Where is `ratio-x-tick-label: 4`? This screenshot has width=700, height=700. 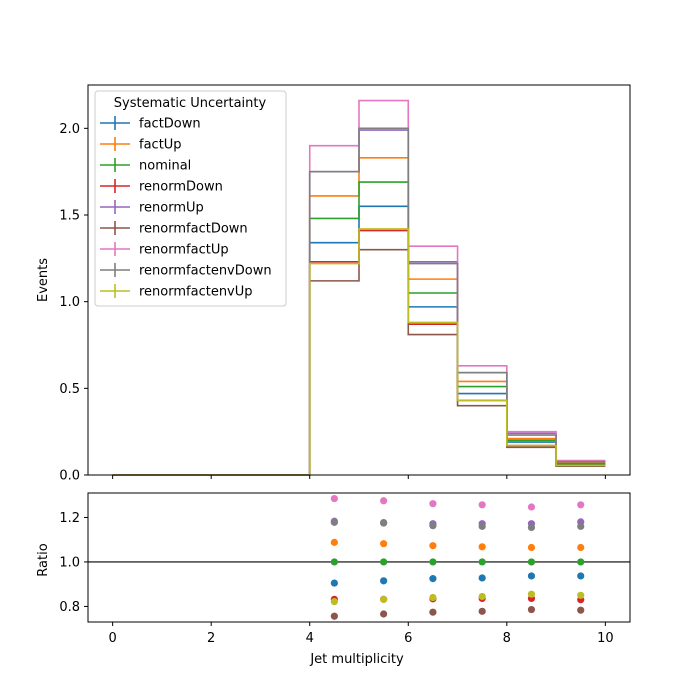 ratio-x-tick-label: 4 is located at coordinates (310, 638).